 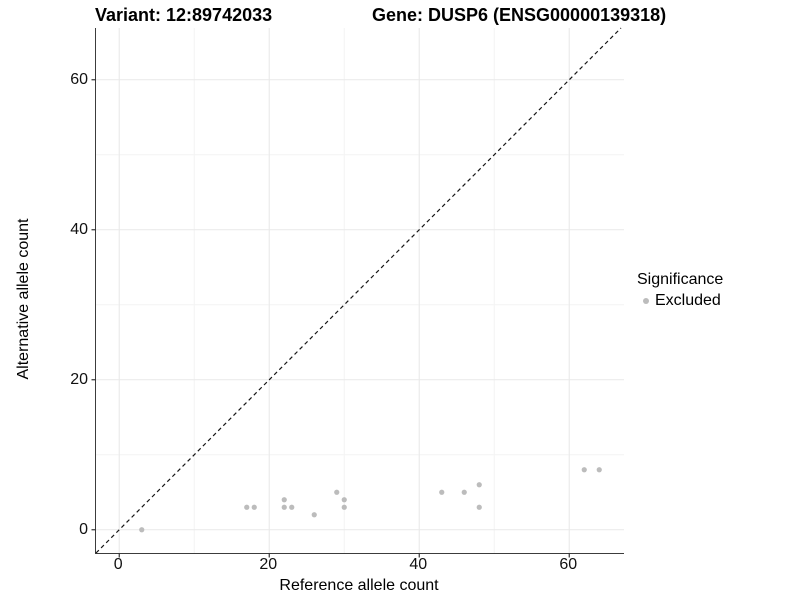 I want to click on x-tick-label: 0, so click(x=118, y=564).